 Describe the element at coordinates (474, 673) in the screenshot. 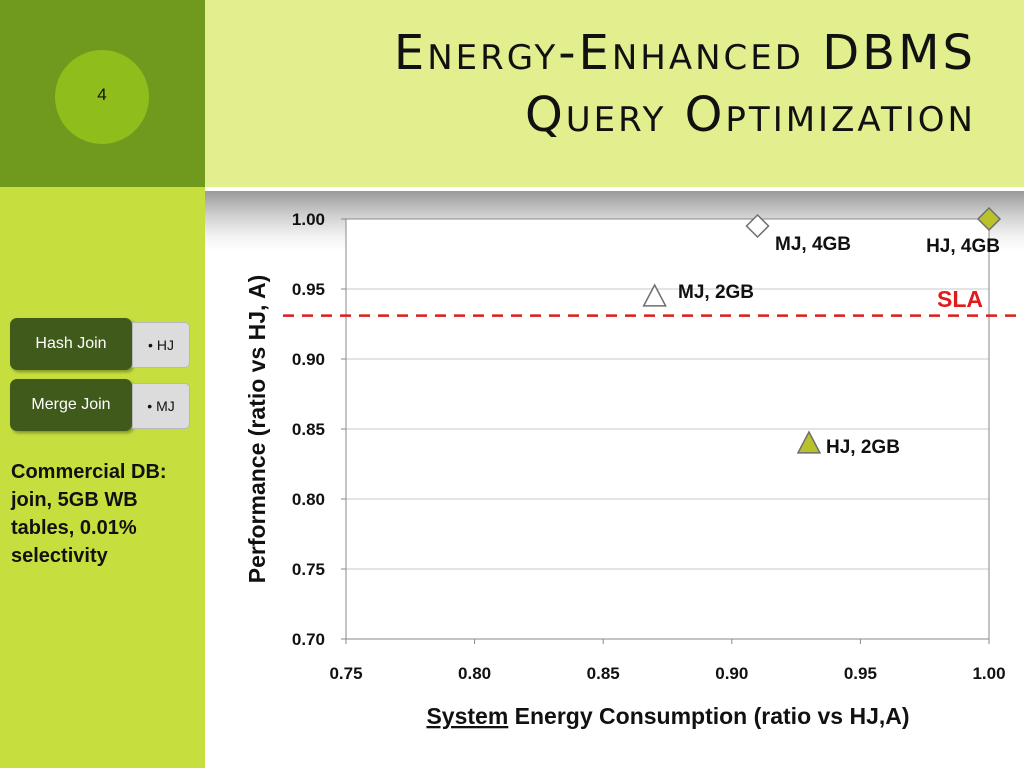

I see `x-tick-label: 0.80` at that location.